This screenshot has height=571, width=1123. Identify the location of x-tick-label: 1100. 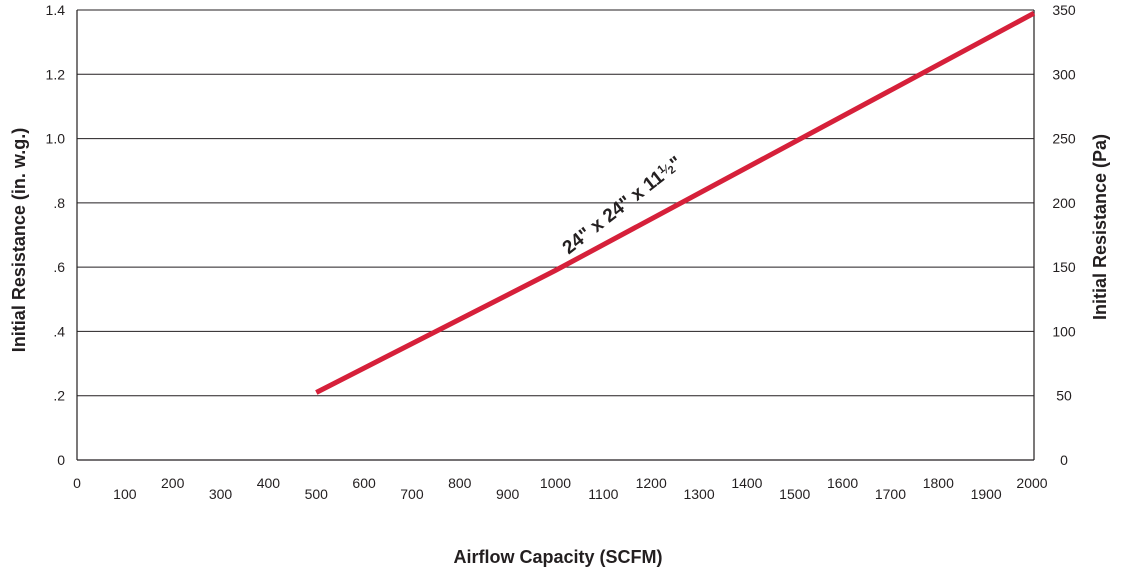
(603, 494).